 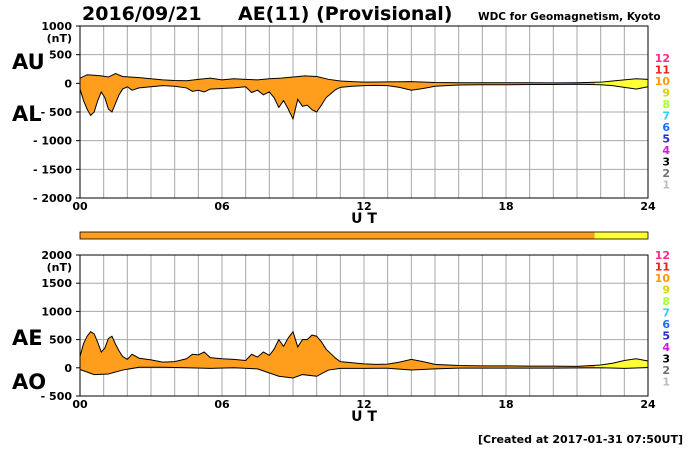 I want to click on series-line-au, so click(x=364, y=78).